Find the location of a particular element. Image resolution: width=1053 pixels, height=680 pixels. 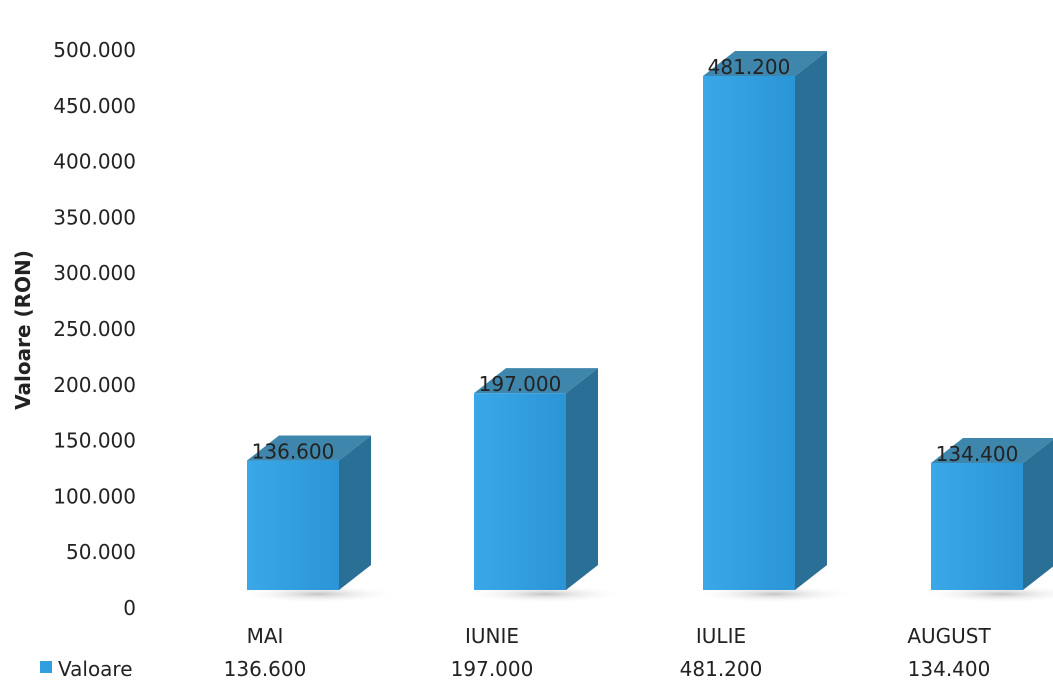

legend-label-valoare: Valoare is located at coordinates (95, 668).